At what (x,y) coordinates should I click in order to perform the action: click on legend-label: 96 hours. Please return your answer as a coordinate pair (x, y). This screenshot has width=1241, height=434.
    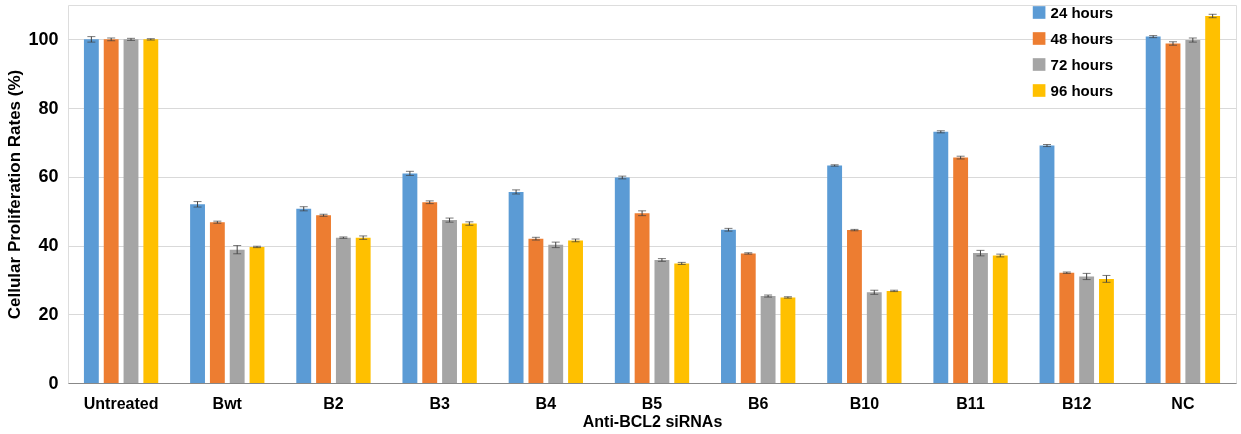
    Looking at the image, I should click on (1082, 90).